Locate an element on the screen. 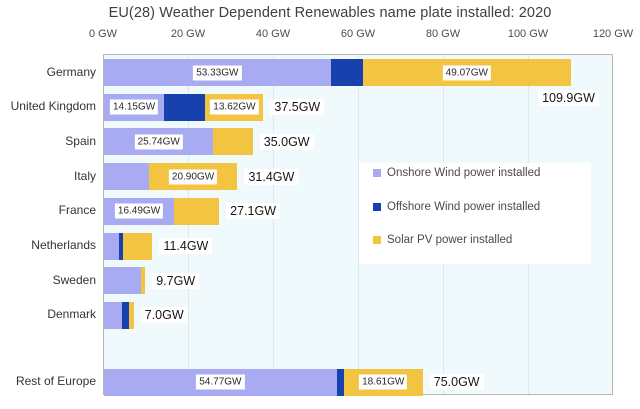 This screenshot has height=409, width=640. legend-item-onshore: Onshore Wind power installed is located at coordinates (456, 173).